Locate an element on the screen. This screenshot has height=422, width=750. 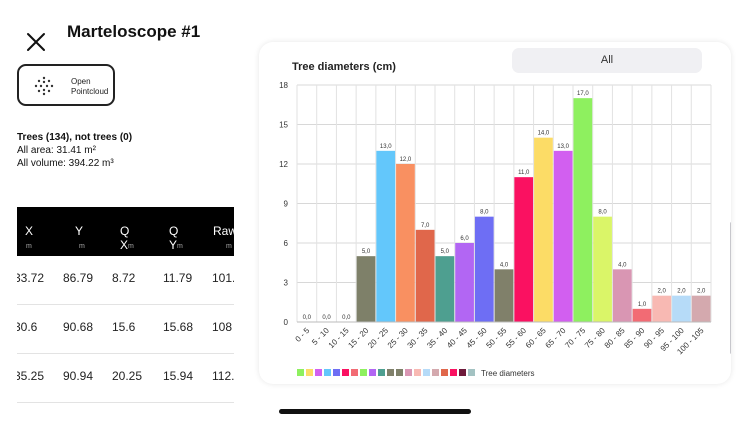
x-tick-label: 30 - 35 is located at coordinates (418, 338).